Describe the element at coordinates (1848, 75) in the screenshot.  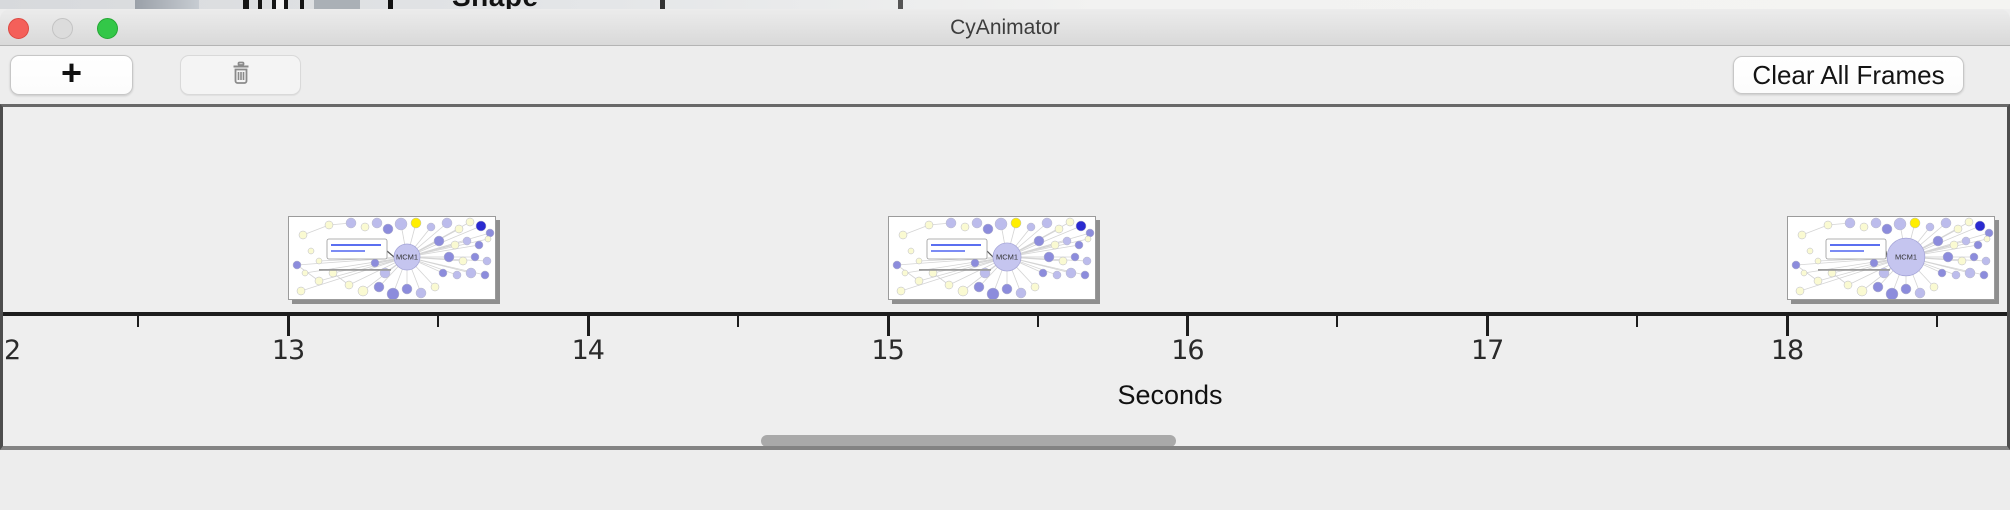
I see `clear-all-frames-button: Clear All Frames` at that location.